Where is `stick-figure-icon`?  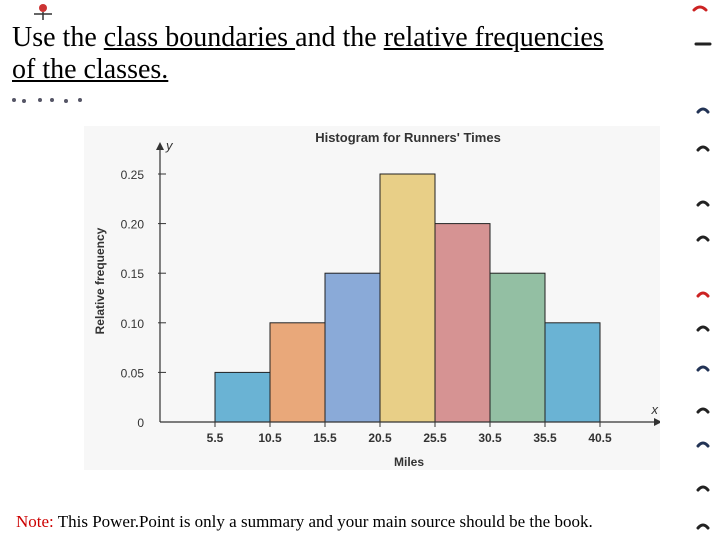
stick-figure-icon is located at coordinates (43, 12).